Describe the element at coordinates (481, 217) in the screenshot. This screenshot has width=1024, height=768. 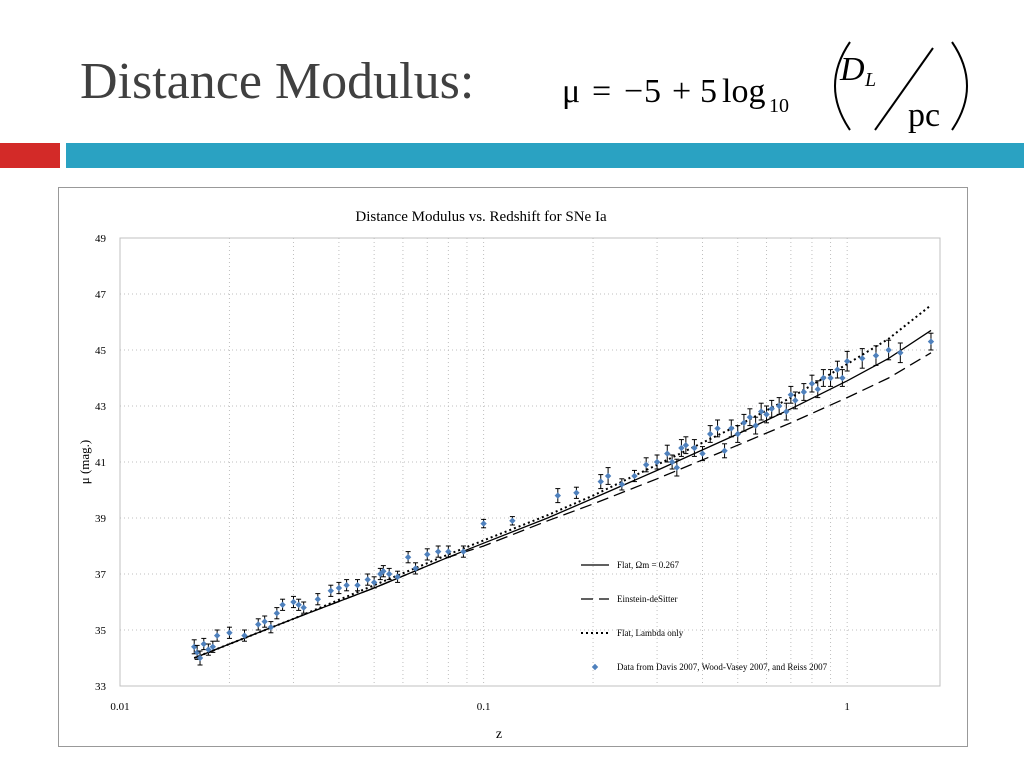
I see `chart-title: Distance Modulus vs. Redshift for SNe Ia` at that location.